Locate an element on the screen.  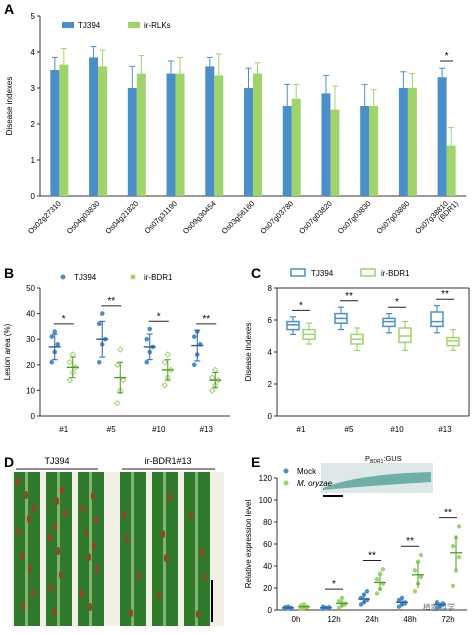
y-tick-label: 5 is located at coordinates (33, 16).